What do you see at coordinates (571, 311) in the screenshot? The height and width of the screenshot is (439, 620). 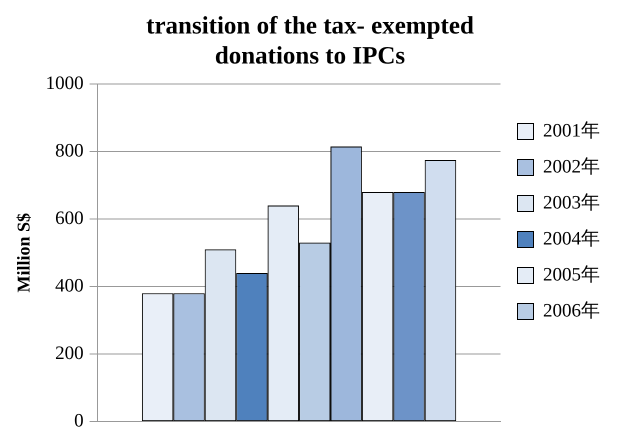 I see `legend-label: 2006年` at bounding box center [571, 311].